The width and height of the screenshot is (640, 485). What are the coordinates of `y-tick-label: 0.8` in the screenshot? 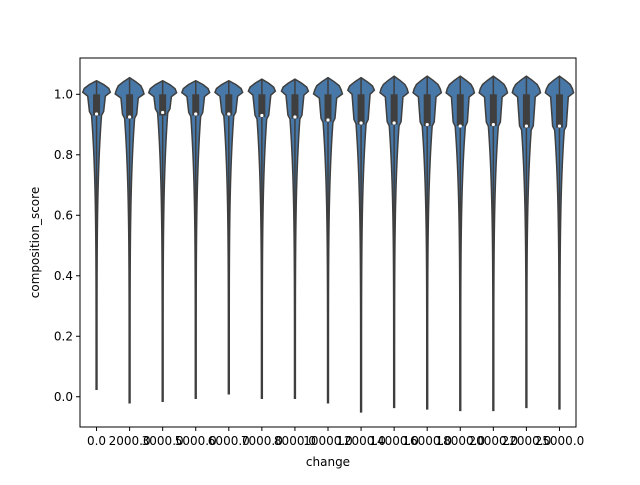 It's located at (63, 155).